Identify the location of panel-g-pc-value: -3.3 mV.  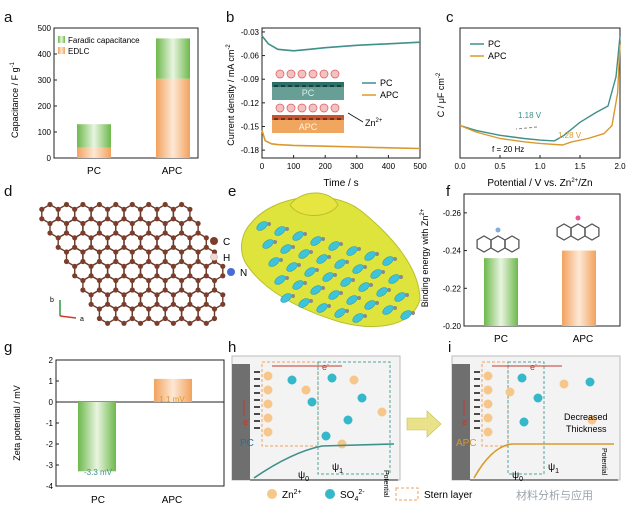
(98, 472).